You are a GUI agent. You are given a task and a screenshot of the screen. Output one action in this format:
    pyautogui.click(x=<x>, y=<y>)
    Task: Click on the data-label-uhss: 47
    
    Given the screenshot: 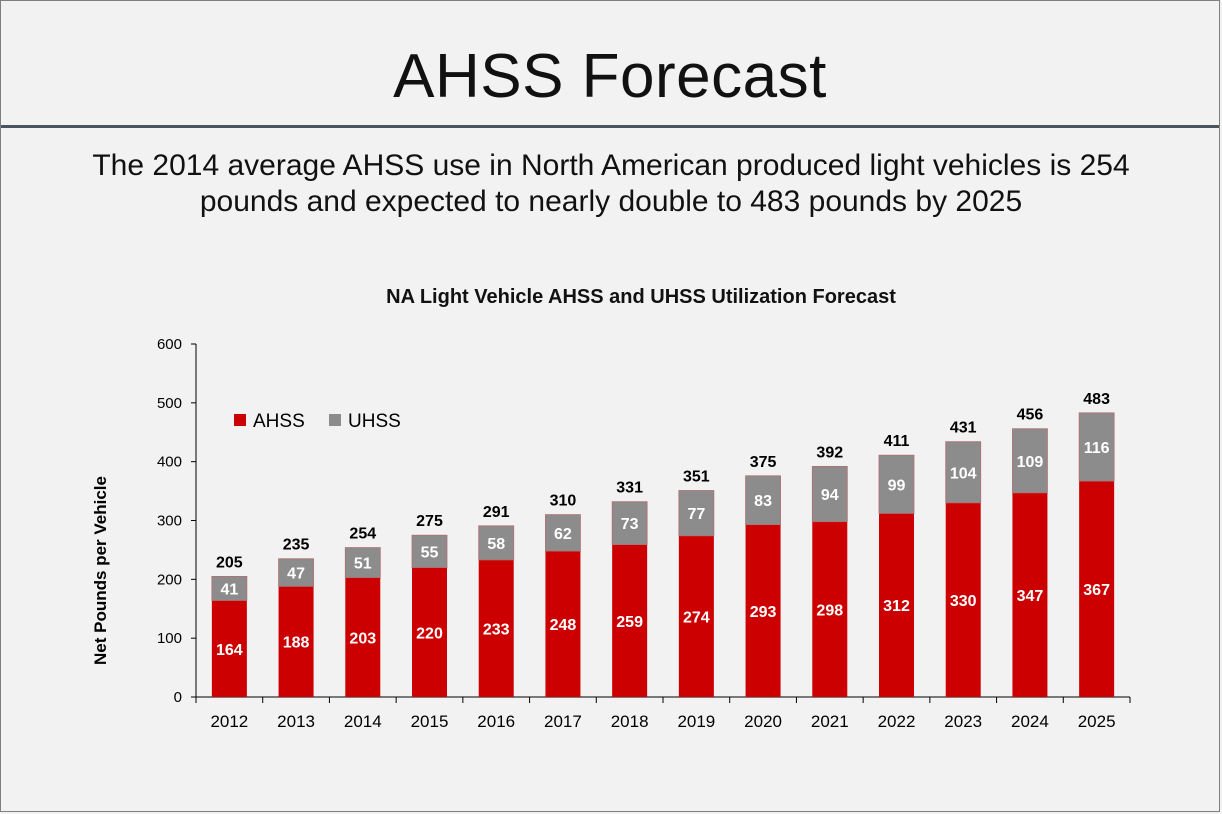 What is the action you would take?
    pyautogui.click(x=296, y=574)
    